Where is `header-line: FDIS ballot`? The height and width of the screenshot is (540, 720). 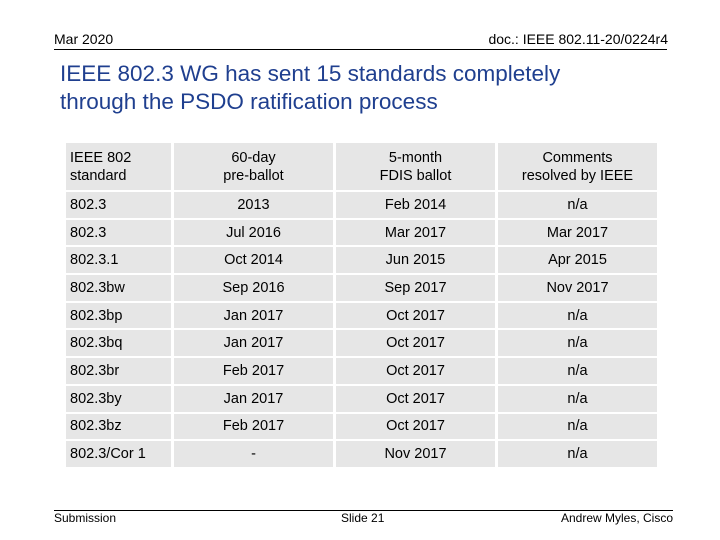
header-line: FDIS ballot is located at coordinates (415, 175).